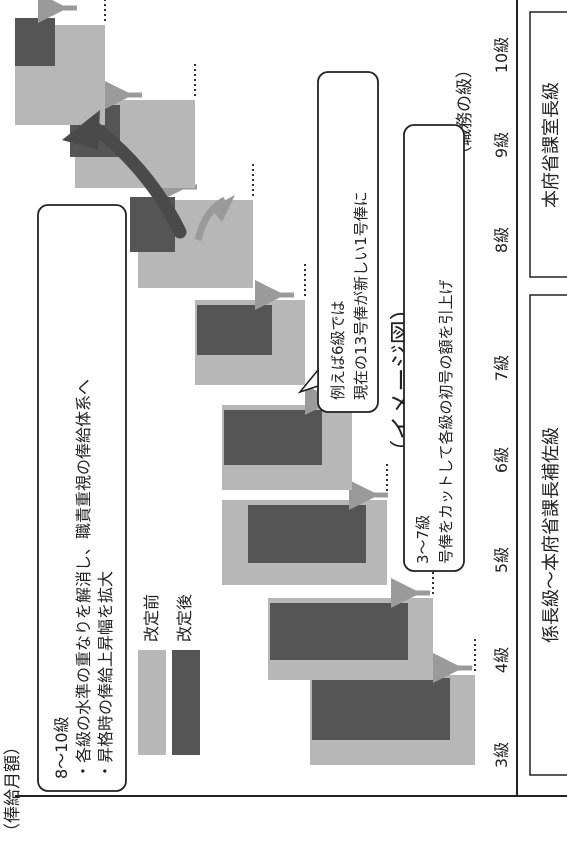 Image resolution: width=567 pixels, height=845 pixels. Describe the element at coordinates (184, 618) in the screenshot. I see `legend-after-label: 改定後` at that location.